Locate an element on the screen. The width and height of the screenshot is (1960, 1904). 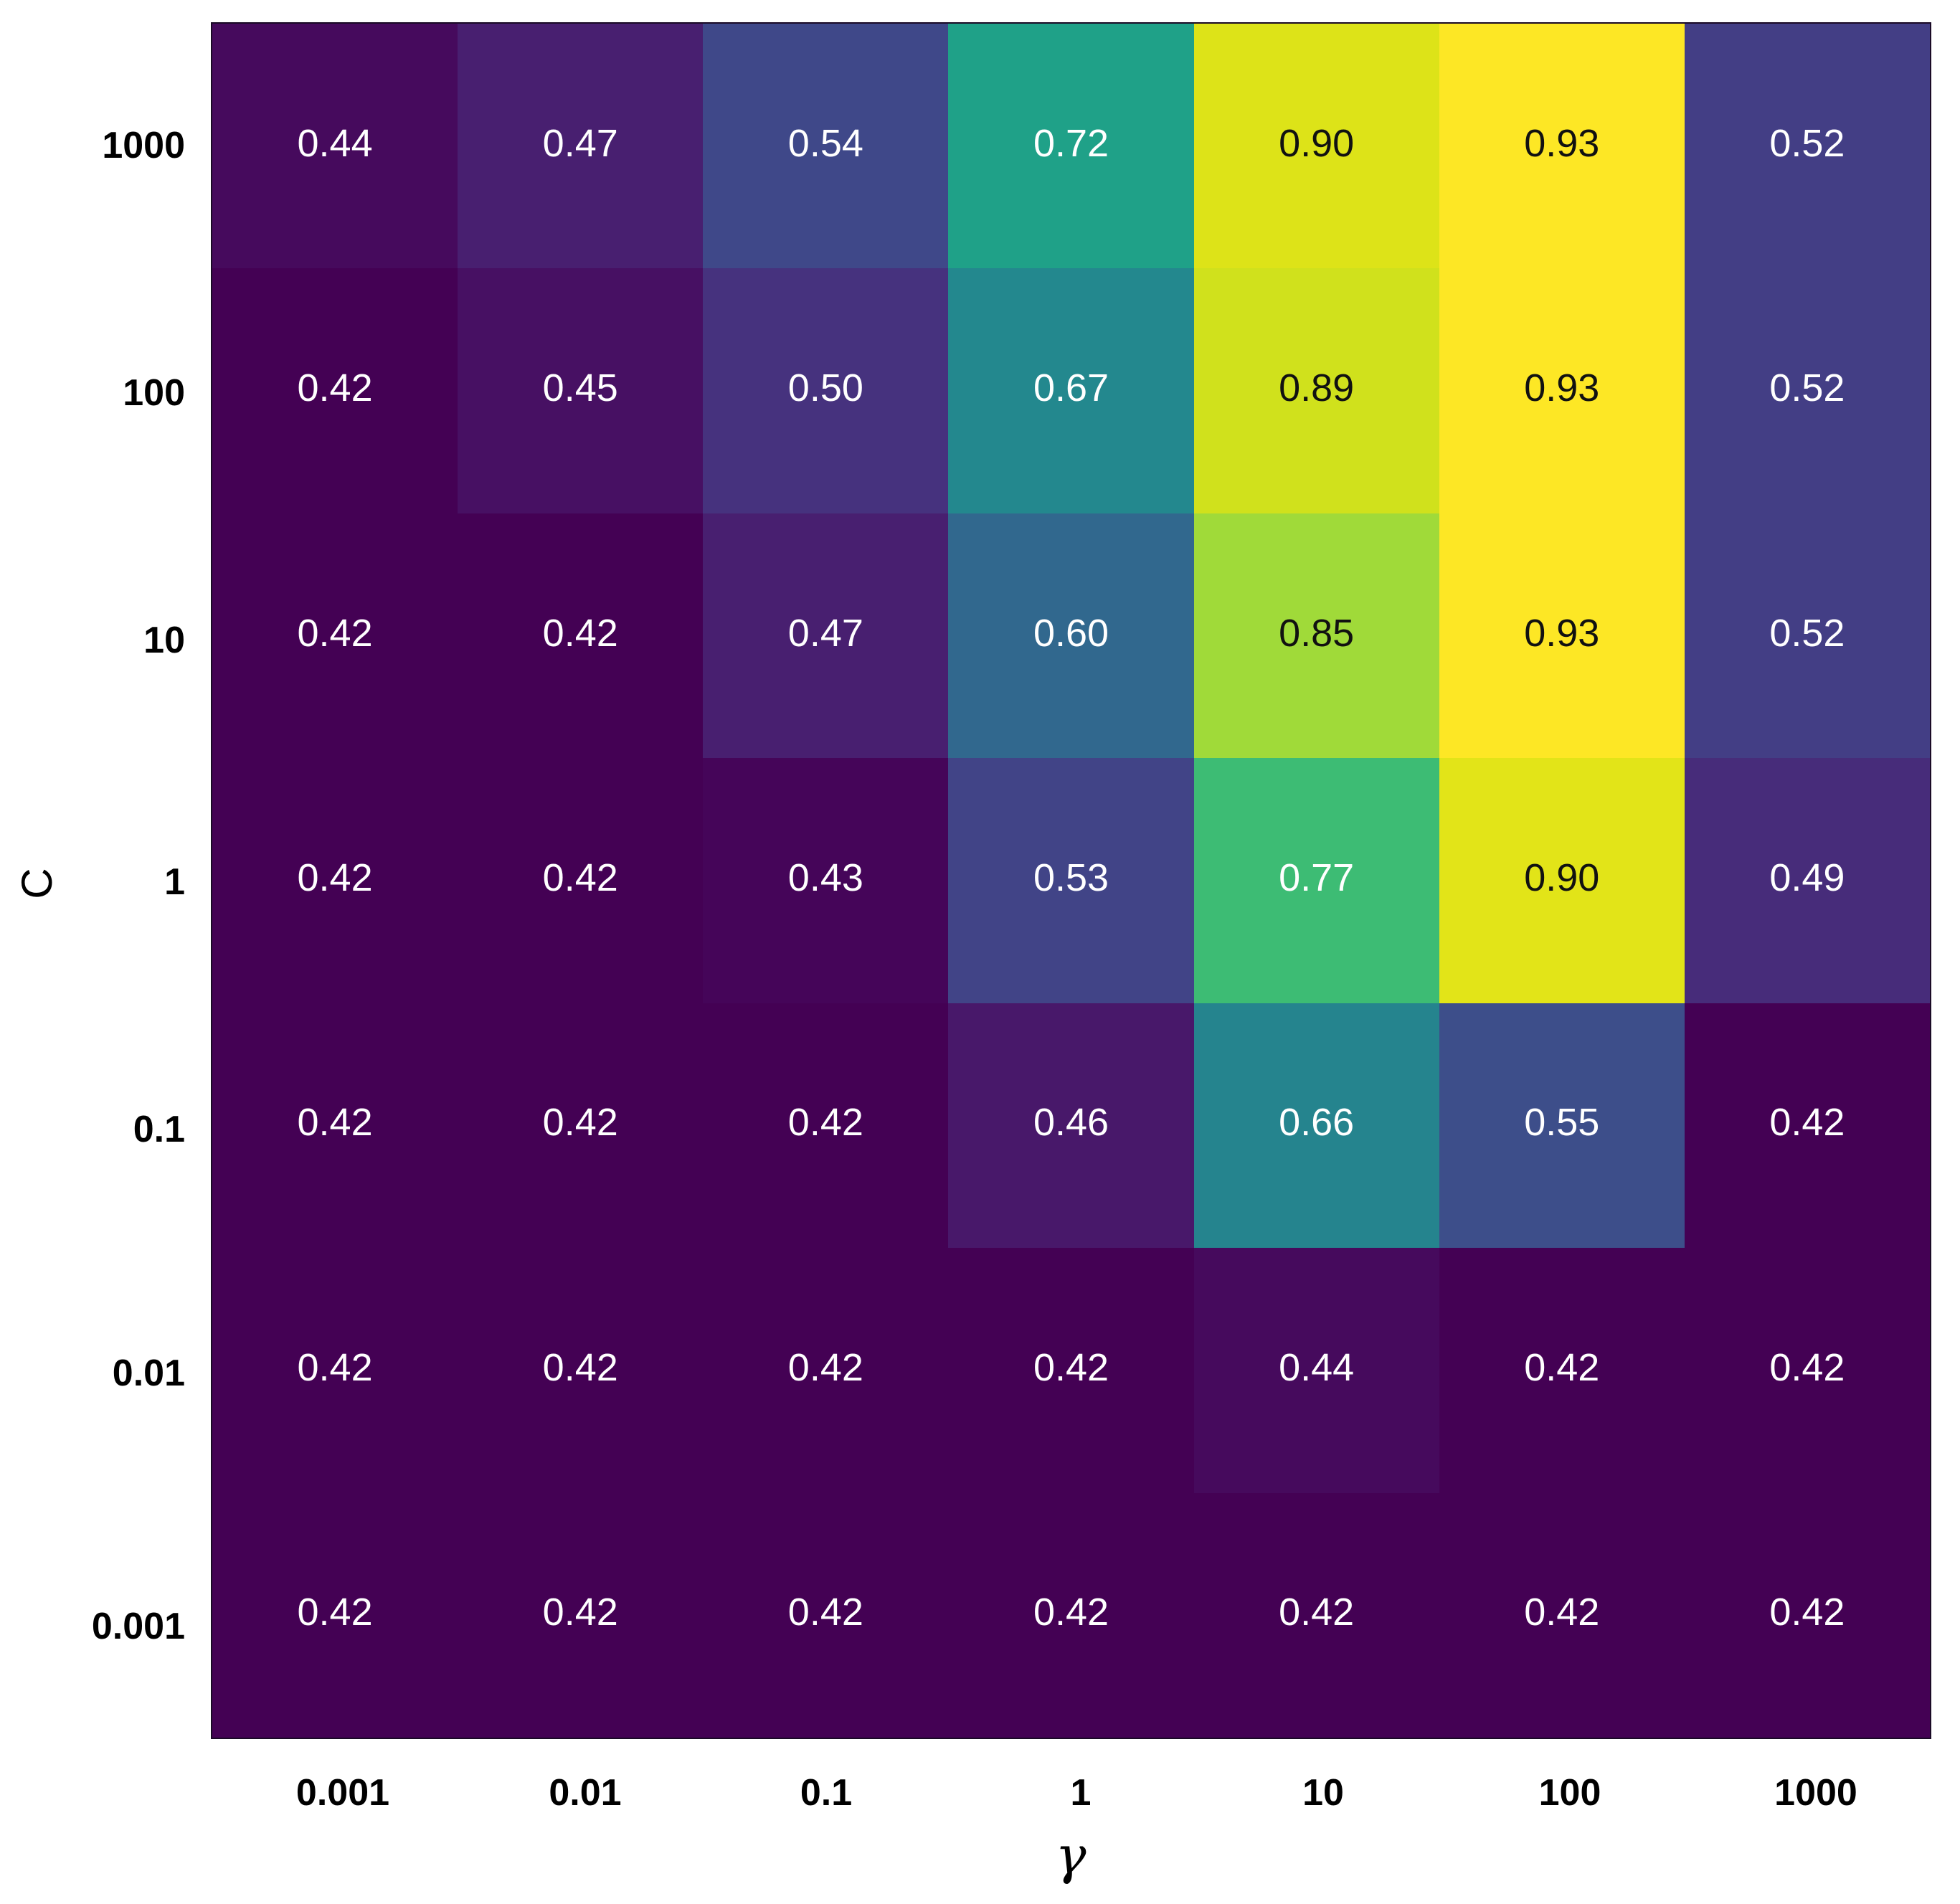
heatmap-cell: 0.46 is located at coordinates (1071, 1126).